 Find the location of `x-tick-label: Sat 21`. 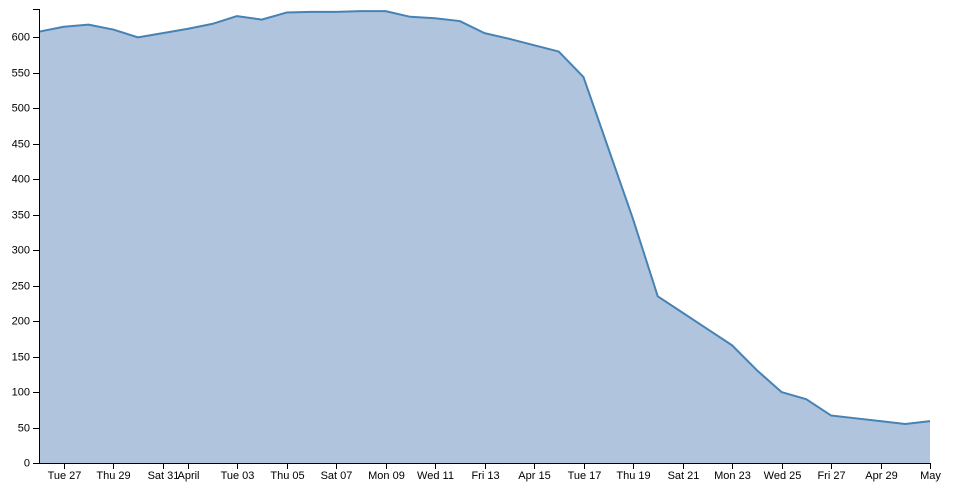

x-tick-label: Sat 21 is located at coordinates (684, 476).